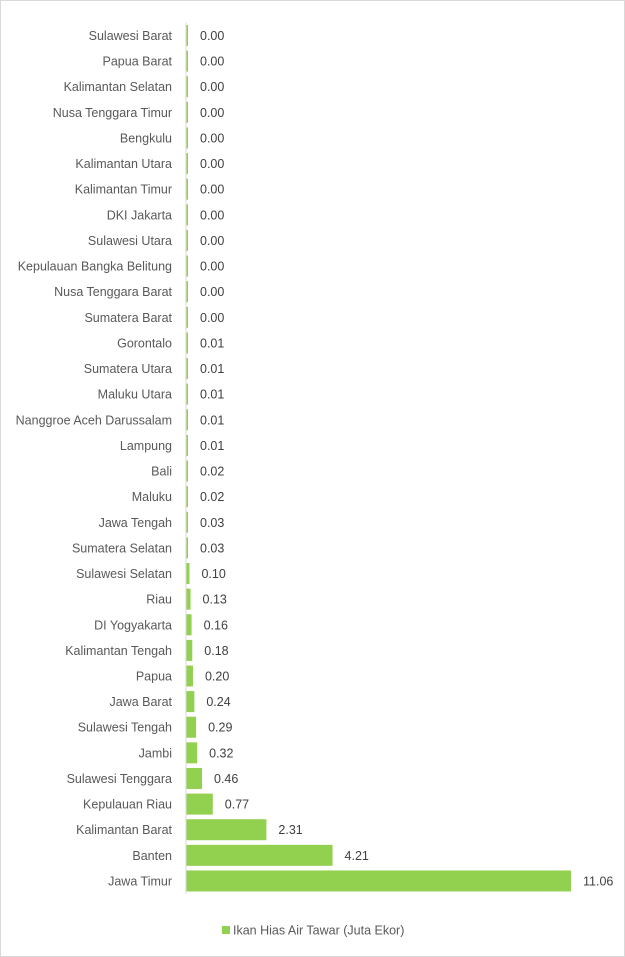 This screenshot has height=957, width=625. Describe the element at coordinates (212, 267) in the screenshot. I see `value-label-9: 0.00` at that location.